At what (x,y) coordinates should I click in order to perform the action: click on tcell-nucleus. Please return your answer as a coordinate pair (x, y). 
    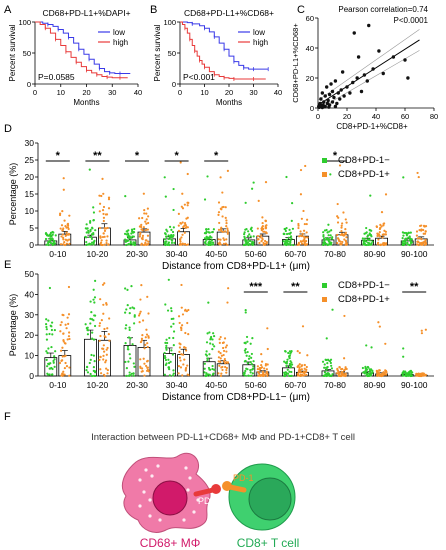
    Looking at the image, I should click on (270, 499).